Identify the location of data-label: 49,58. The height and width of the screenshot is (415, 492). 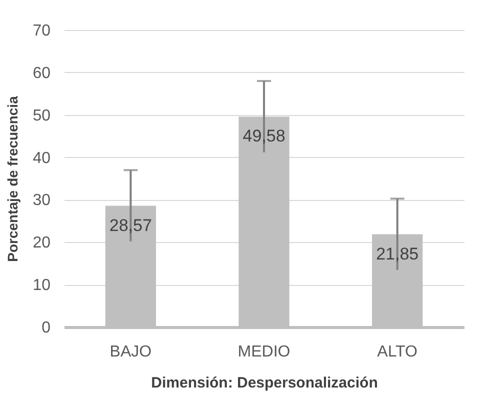
(264, 136).